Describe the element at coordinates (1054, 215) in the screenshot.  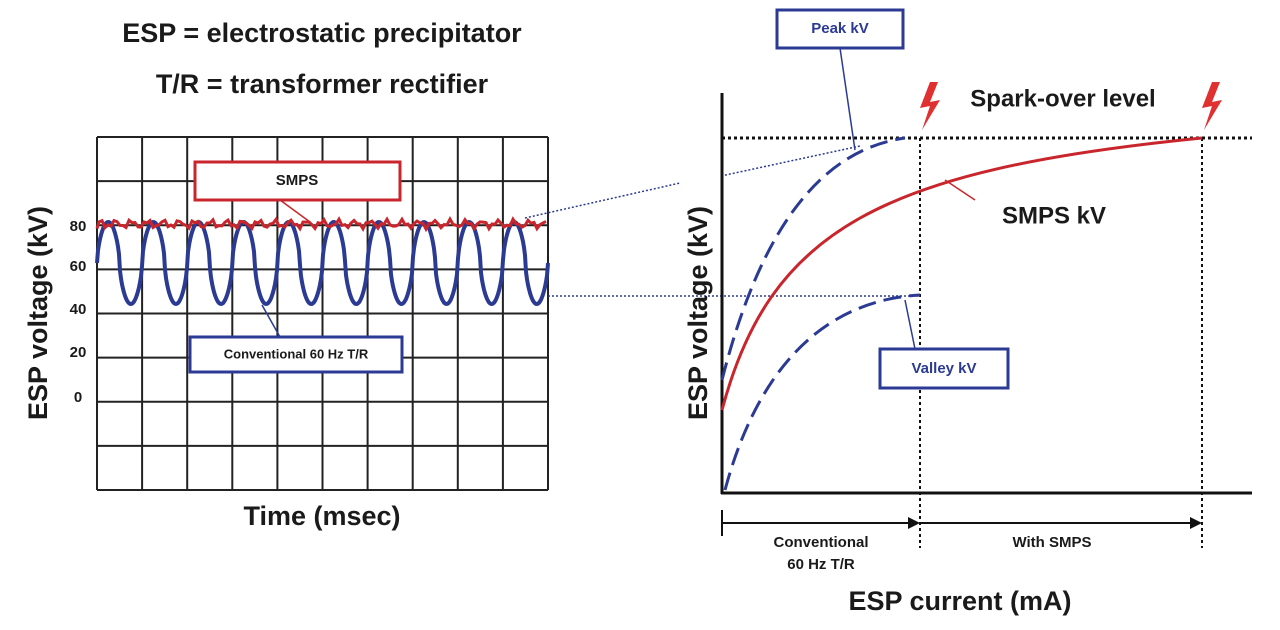
I see `smps-curve-label: SMPS kV` at that location.